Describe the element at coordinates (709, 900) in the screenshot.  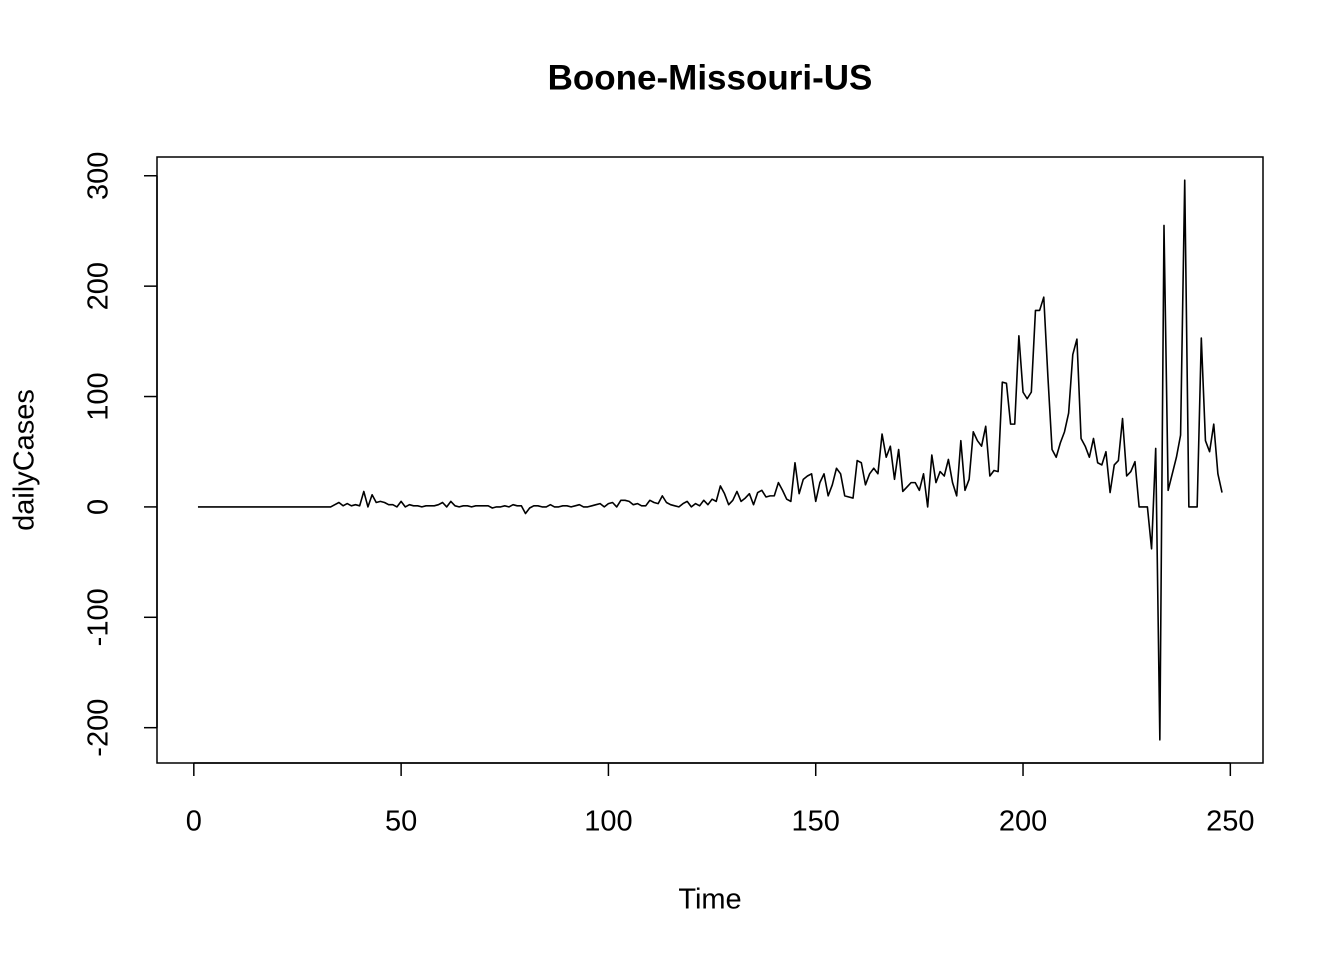
I see `x-axis-label: Time` at that location.